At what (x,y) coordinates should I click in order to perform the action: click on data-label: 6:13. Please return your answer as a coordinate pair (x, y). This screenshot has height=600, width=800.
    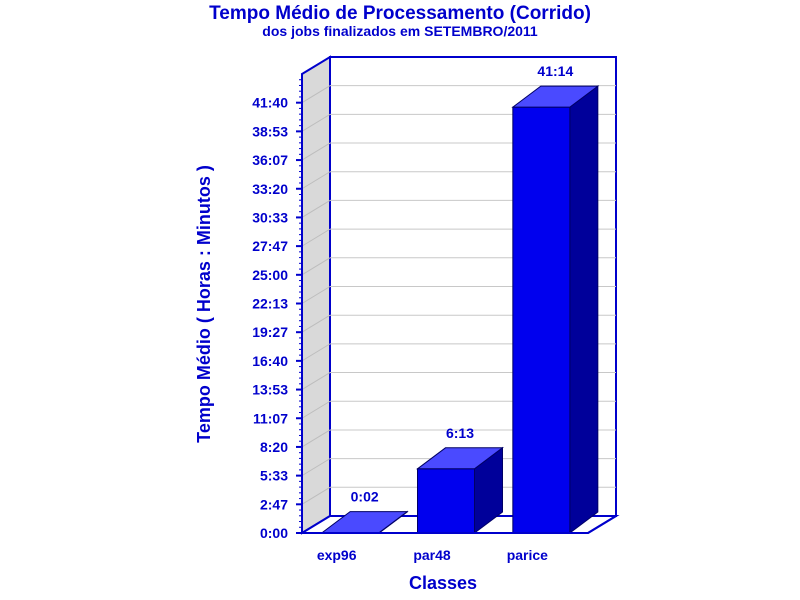
    Looking at the image, I should click on (460, 433).